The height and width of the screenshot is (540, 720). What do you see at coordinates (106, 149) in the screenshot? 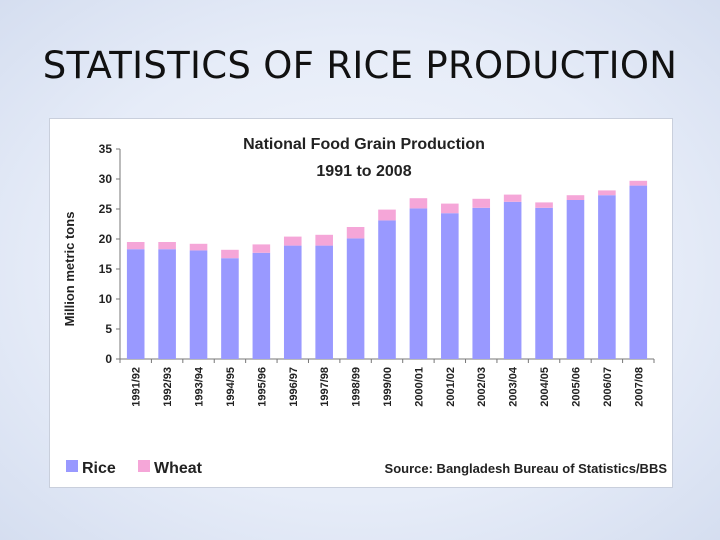
I see `y-tick-label: 35` at bounding box center [106, 149].